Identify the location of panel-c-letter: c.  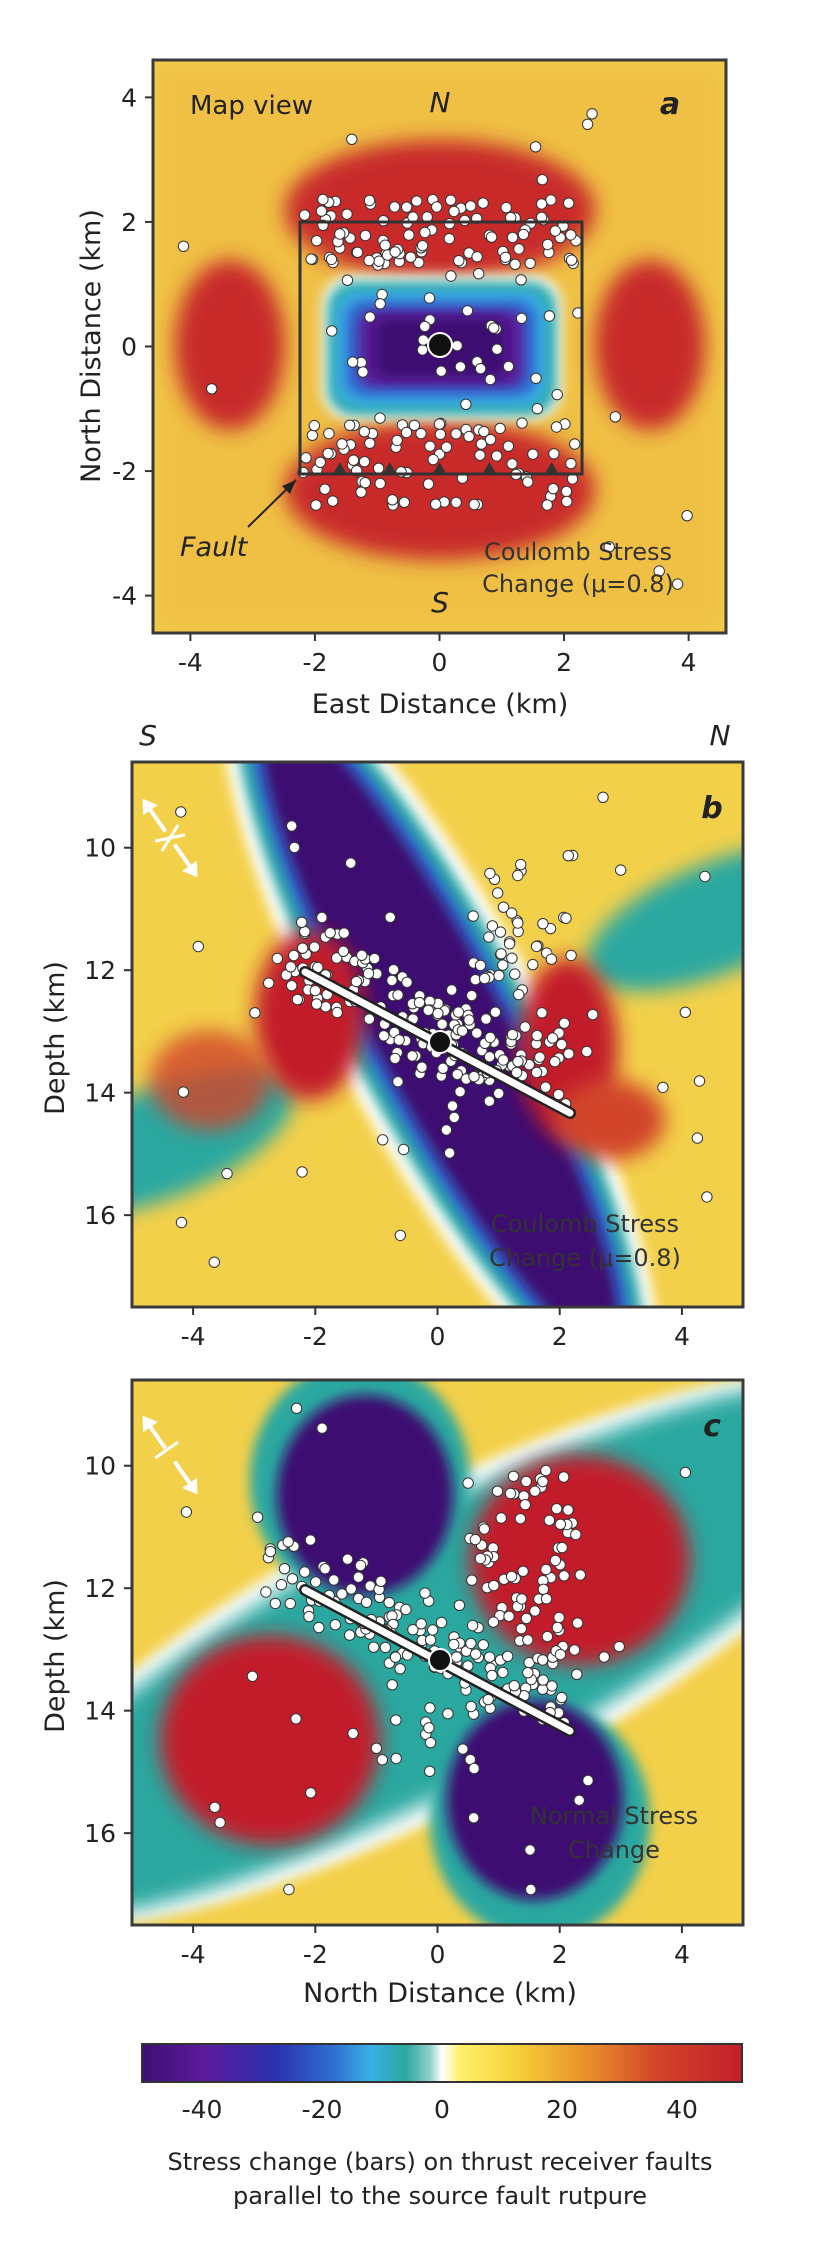
(712, 1426).